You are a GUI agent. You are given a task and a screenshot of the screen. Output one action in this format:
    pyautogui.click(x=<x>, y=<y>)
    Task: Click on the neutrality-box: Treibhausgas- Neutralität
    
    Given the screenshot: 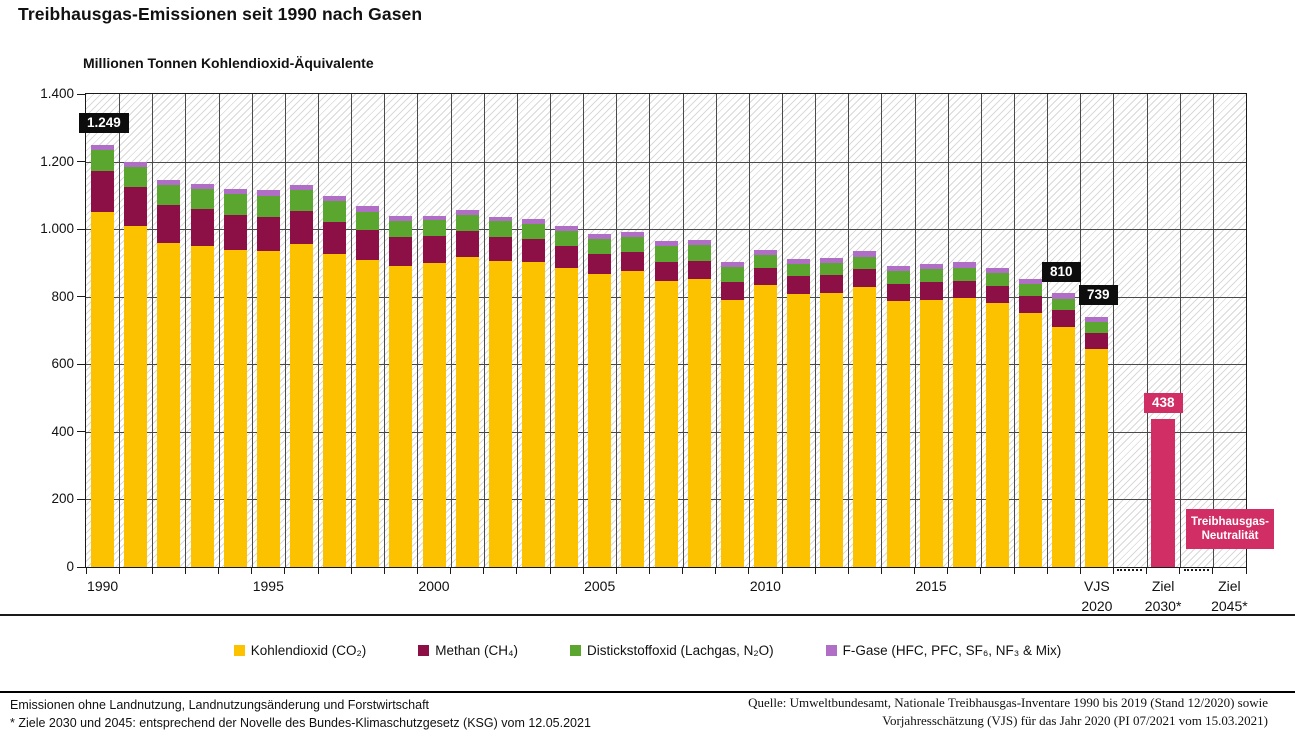 What is the action you would take?
    pyautogui.click(x=1230, y=529)
    